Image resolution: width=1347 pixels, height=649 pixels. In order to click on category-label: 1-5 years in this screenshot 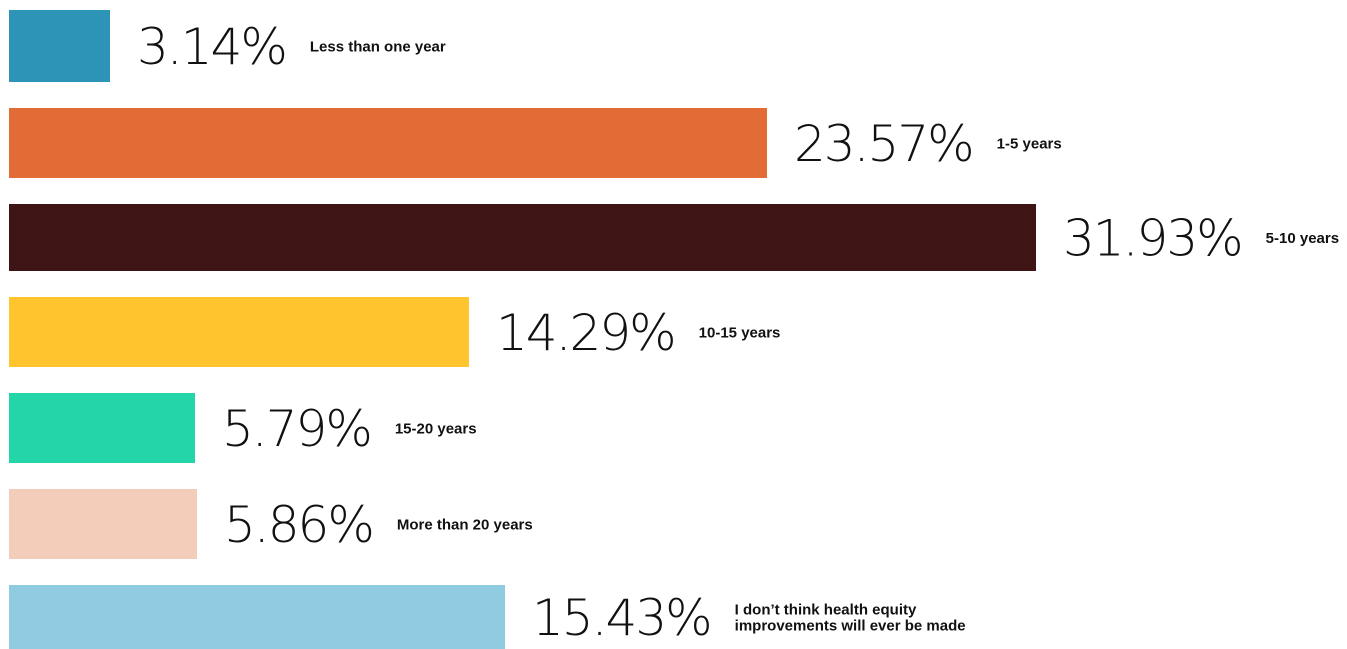, I will do `click(1029, 143)`.